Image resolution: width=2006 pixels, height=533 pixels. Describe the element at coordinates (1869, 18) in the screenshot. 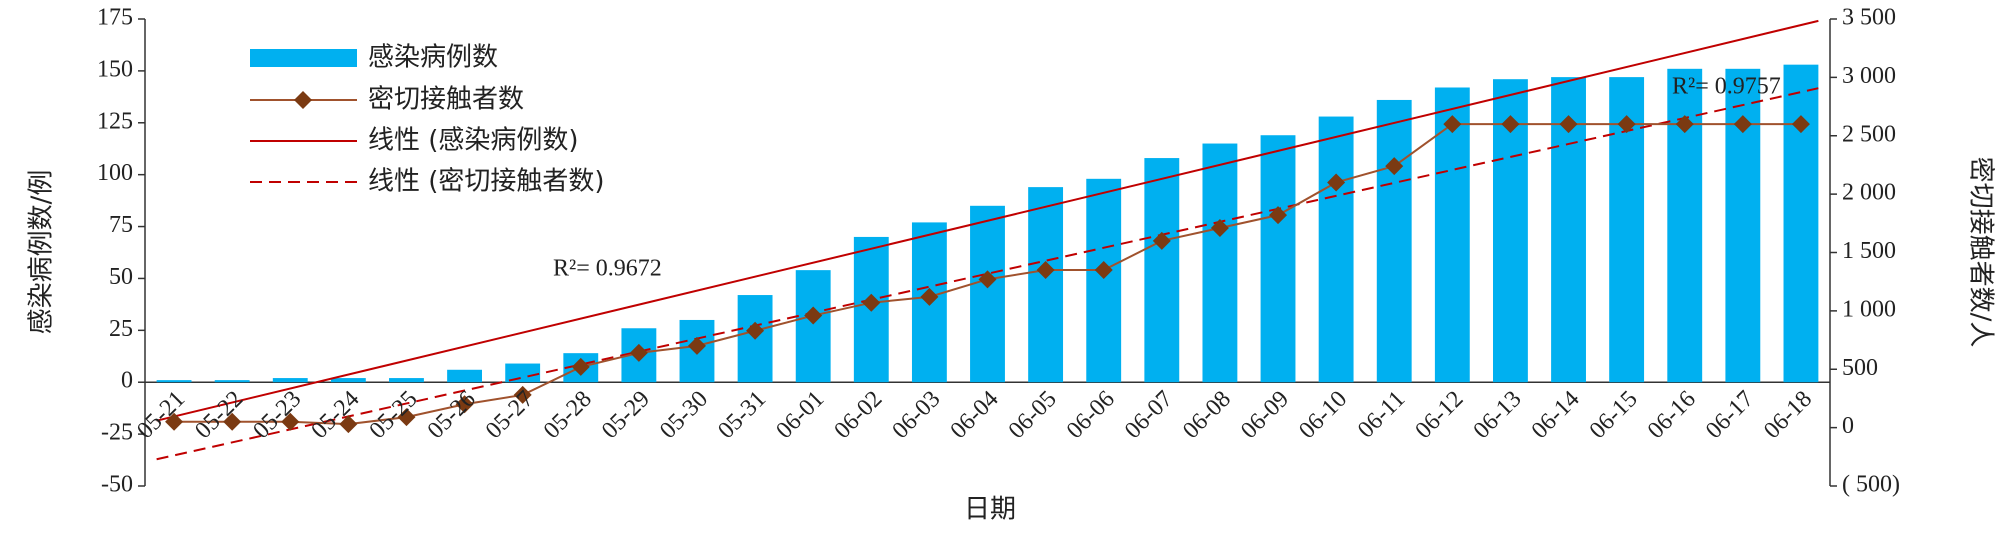

I see `y2-tick-label: 3 500` at that location.